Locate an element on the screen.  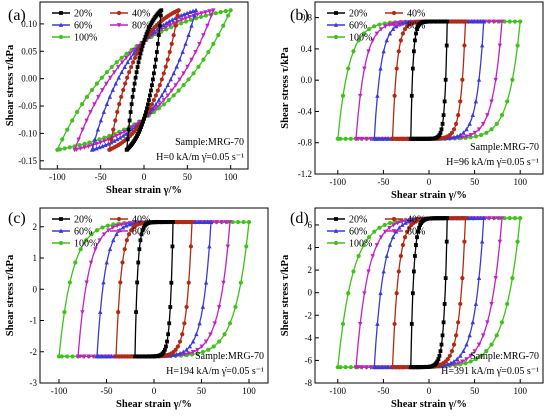
x-tick-label: -100 is located at coordinates (57, 177).